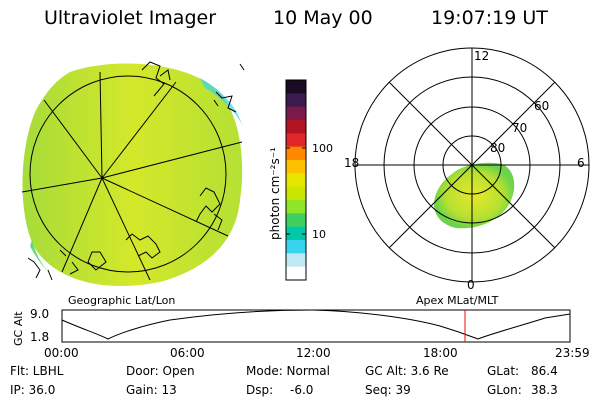 This screenshot has width=600, height=400. I want to click on time-tick-1800: 18:00, so click(440, 353).